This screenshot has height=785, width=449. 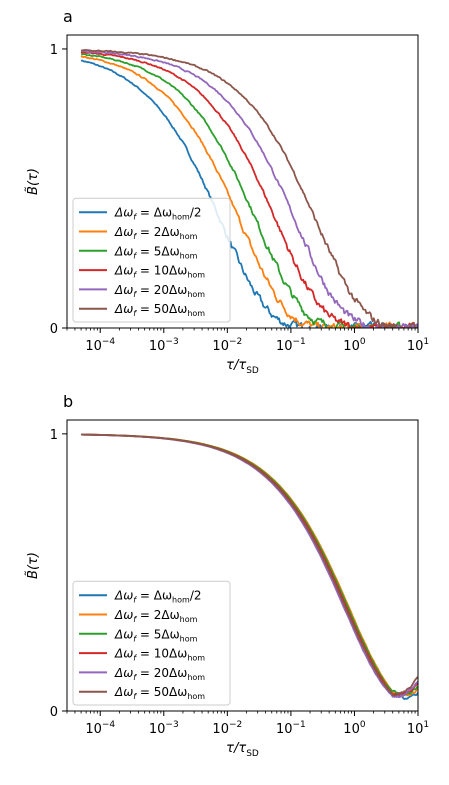 What do you see at coordinates (68, 16) in the screenshot?
I see `panel-letter: a` at bounding box center [68, 16].